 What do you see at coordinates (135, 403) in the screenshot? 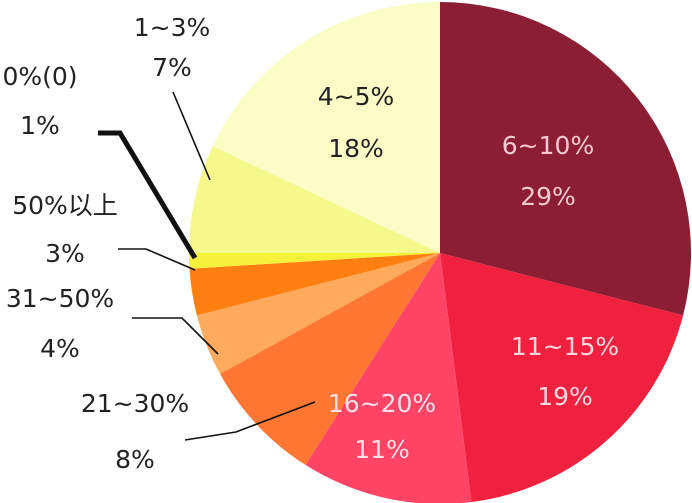
I see `slice-category-label: 21~30%` at bounding box center [135, 403].